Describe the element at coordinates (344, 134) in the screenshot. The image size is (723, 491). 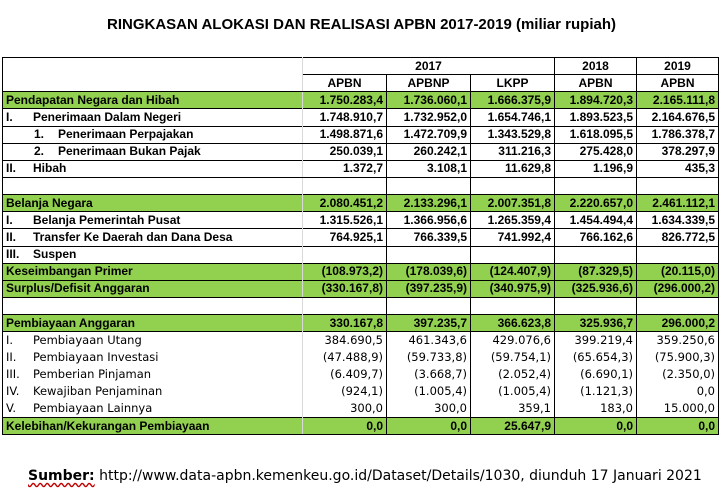
I see `value-cell: 1.498.871,6` at that location.